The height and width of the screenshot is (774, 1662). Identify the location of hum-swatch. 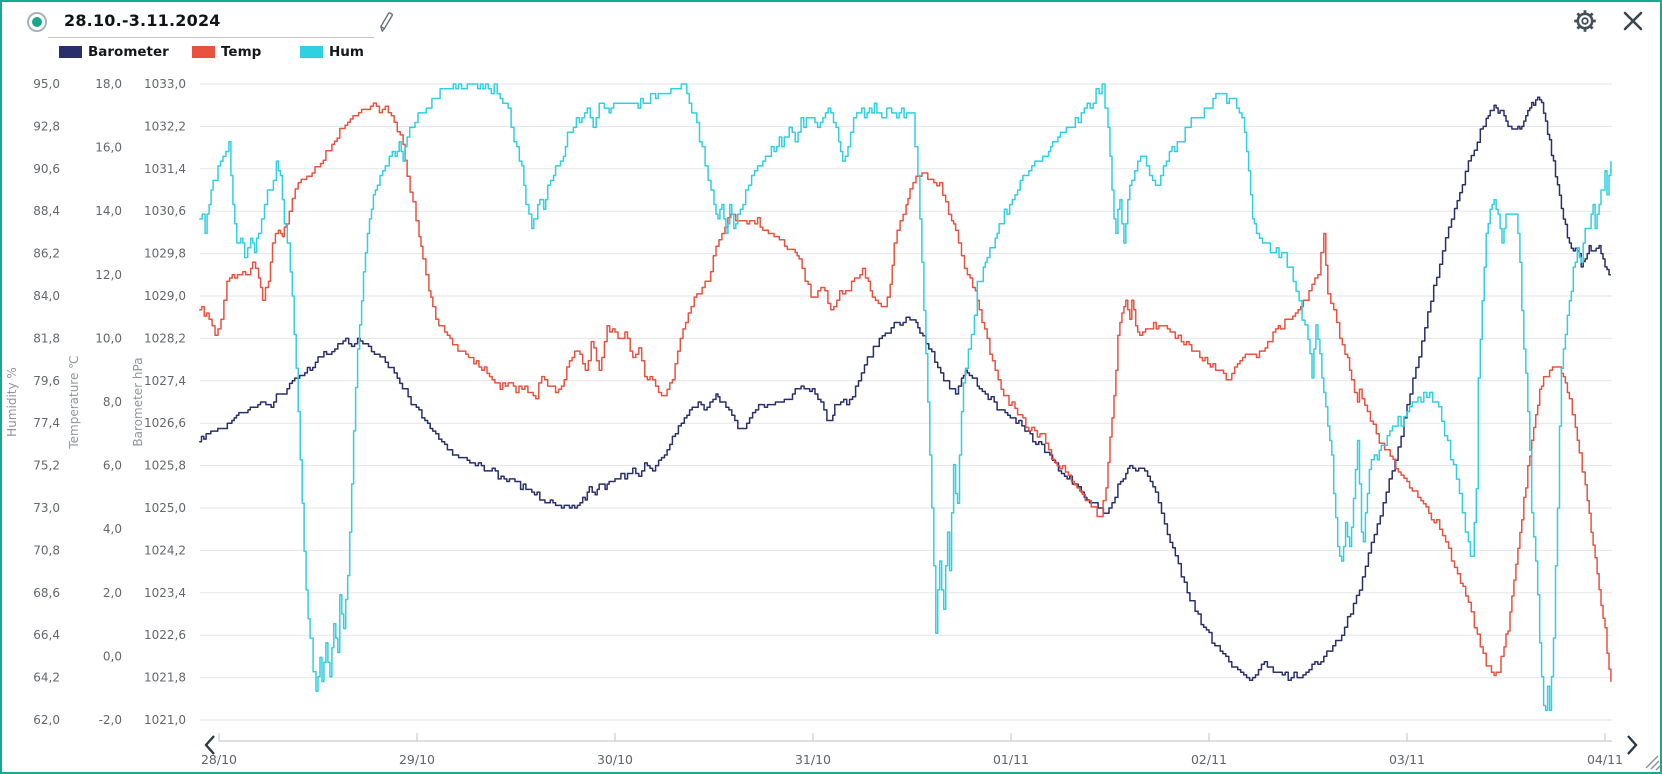
(311, 52).